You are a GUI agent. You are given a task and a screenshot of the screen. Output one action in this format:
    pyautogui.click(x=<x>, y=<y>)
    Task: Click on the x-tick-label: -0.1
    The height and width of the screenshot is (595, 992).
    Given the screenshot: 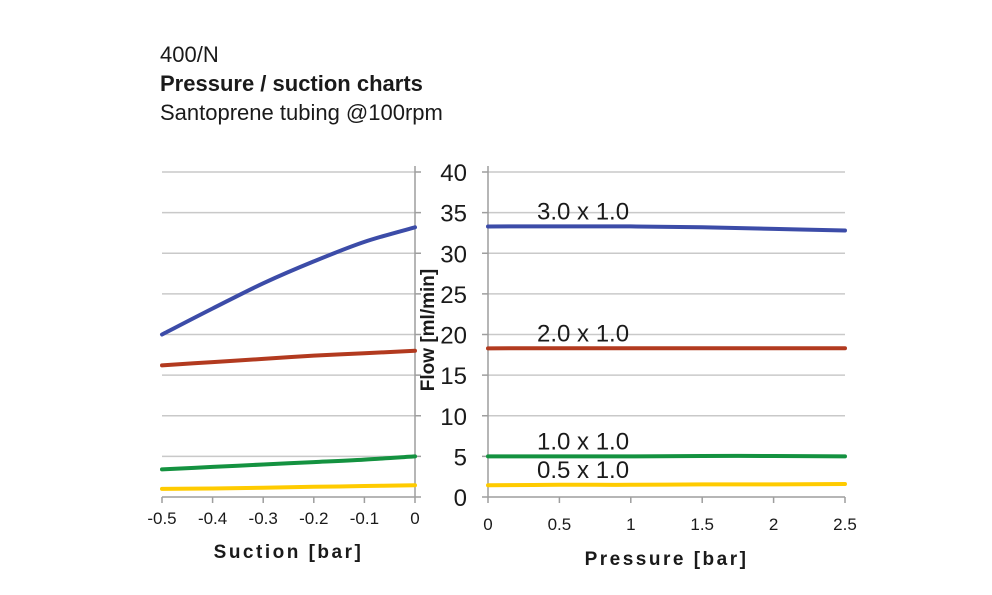 What is the action you would take?
    pyautogui.click(x=364, y=518)
    